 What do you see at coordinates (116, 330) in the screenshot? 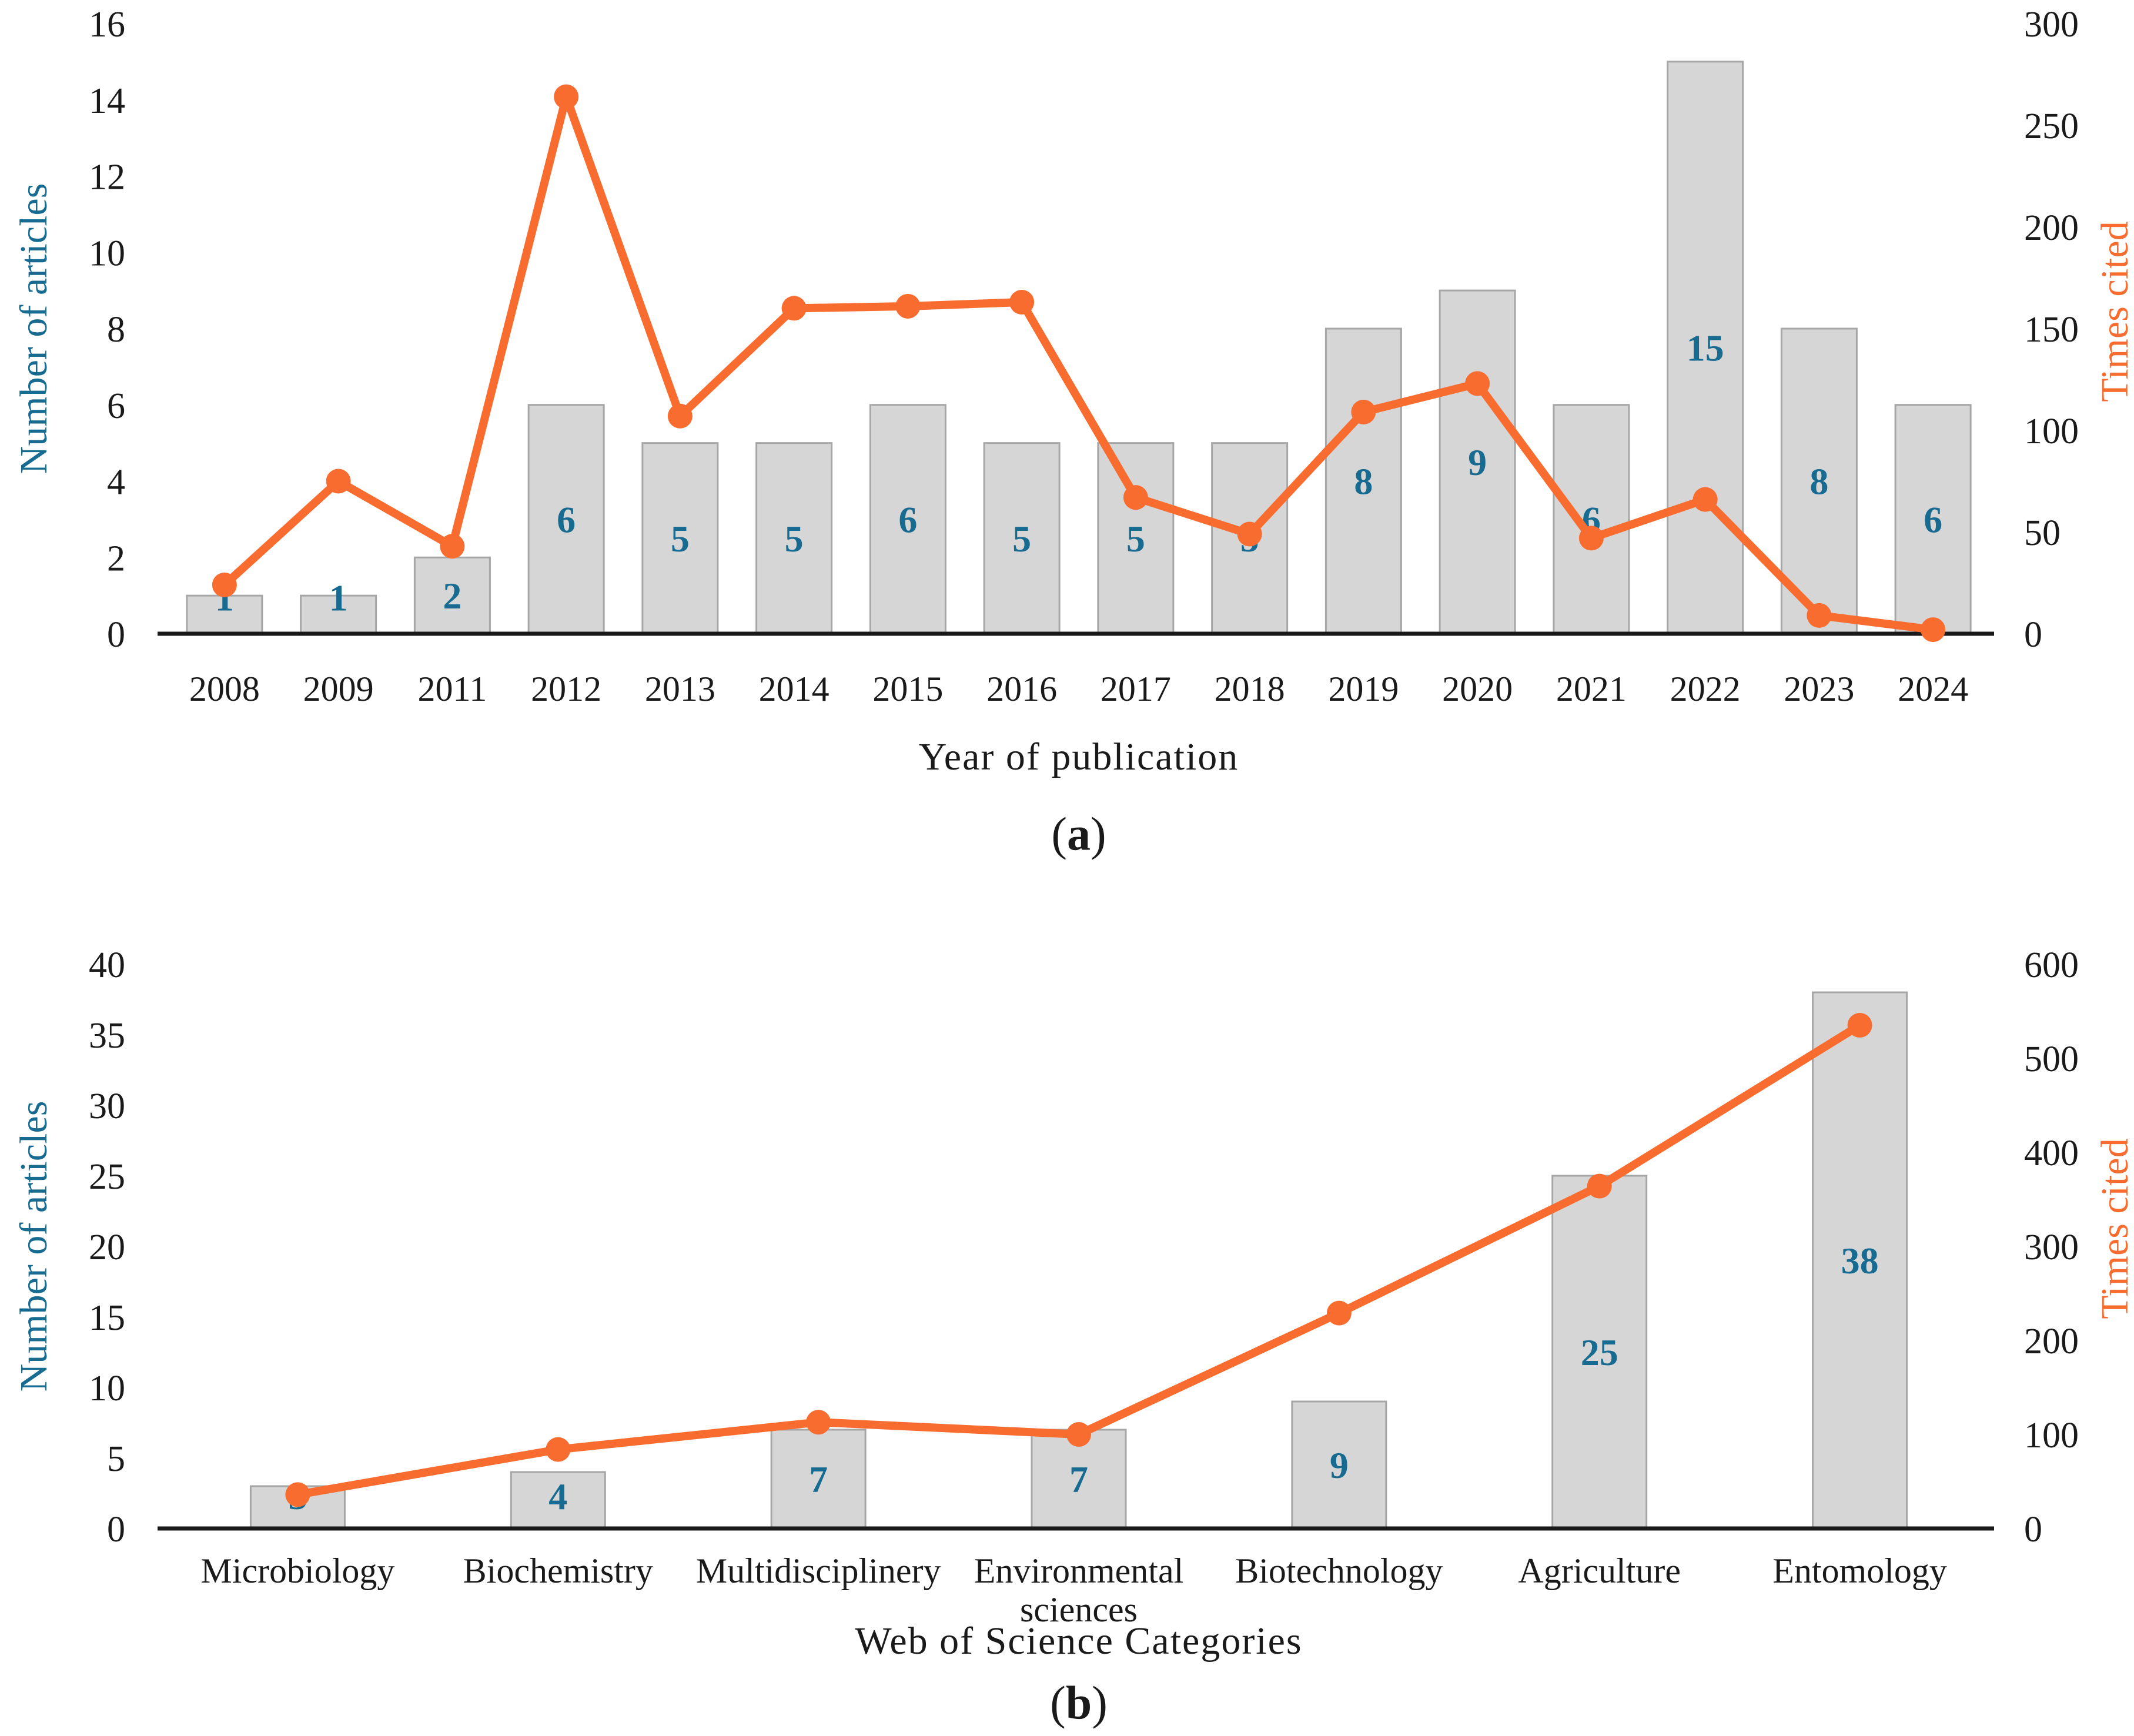
I see `left-axis-tick-label: 8` at bounding box center [116, 330].